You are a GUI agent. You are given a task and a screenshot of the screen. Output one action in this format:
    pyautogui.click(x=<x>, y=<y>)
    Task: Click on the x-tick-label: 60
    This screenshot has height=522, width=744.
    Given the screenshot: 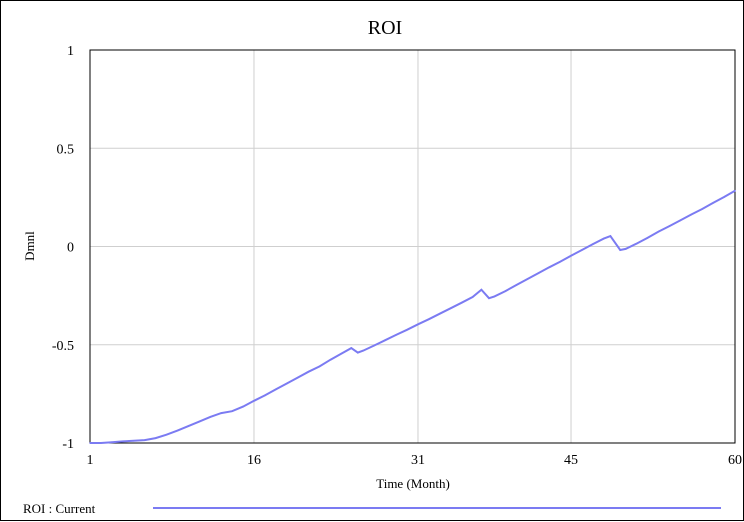 What is the action you would take?
    pyautogui.click(x=735, y=460)
    